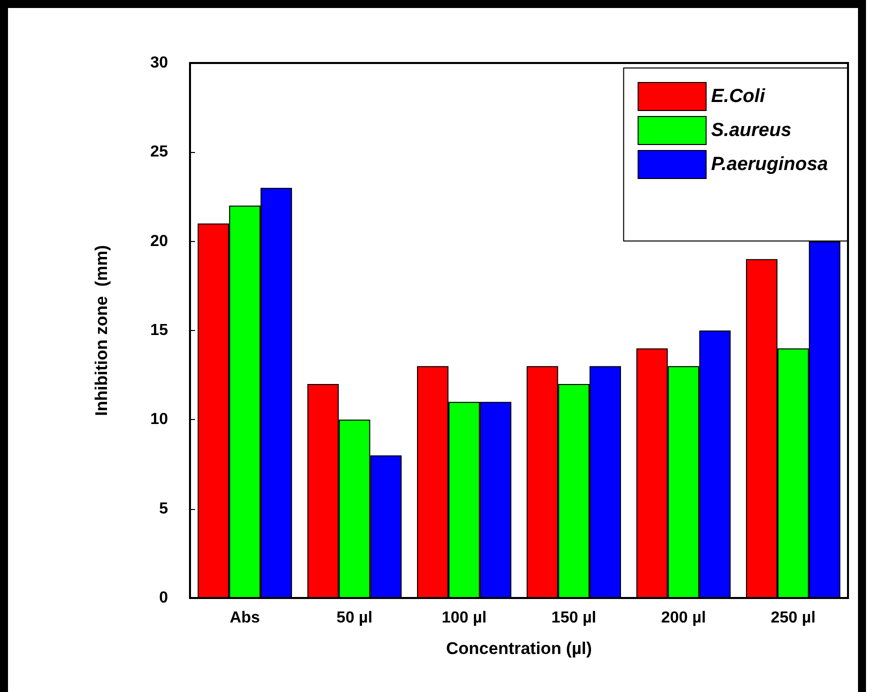 Image resolution: width=882 pixels, height=692 pixels. I want to click on x-tick-label: 50 µl, so click(354, 618).